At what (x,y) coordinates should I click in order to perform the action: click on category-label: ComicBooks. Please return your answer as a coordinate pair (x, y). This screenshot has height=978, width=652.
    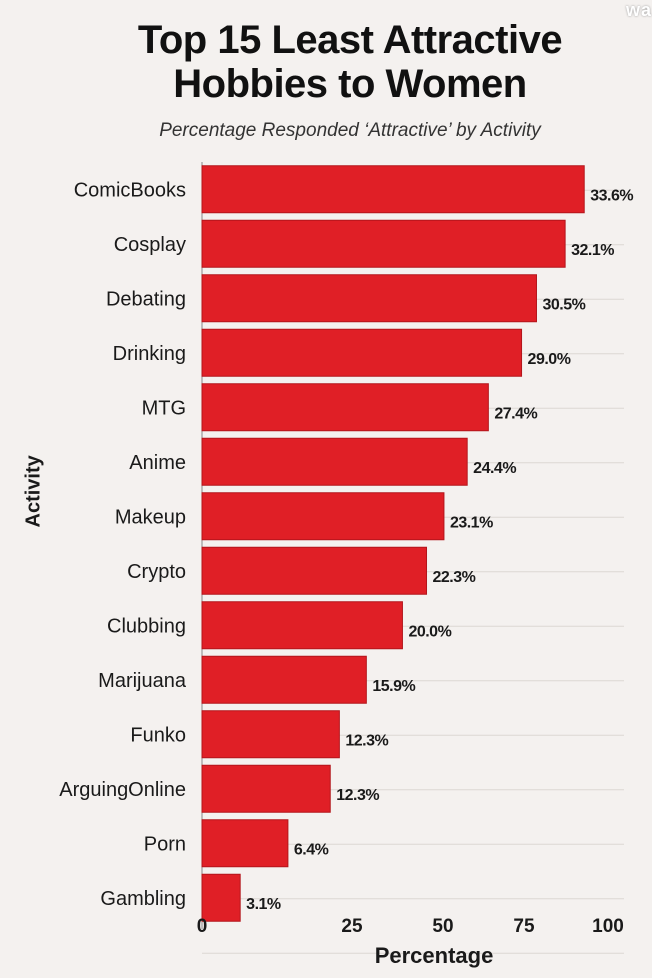
    Looking at the image, I should click on (130, 190).